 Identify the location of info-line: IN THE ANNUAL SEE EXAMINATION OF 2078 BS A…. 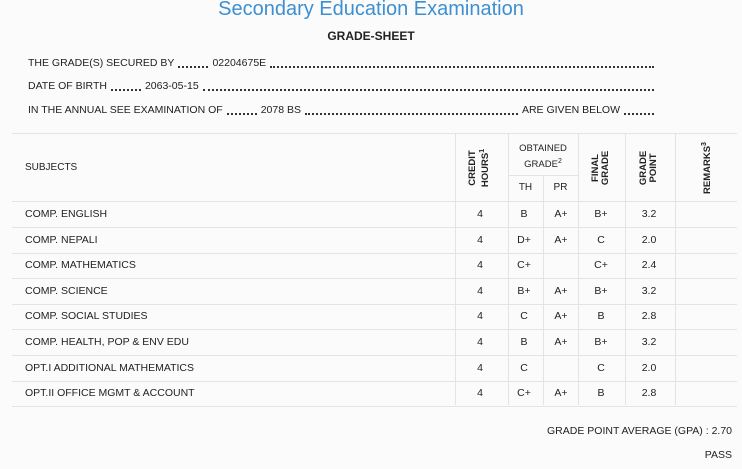
(343, 111).